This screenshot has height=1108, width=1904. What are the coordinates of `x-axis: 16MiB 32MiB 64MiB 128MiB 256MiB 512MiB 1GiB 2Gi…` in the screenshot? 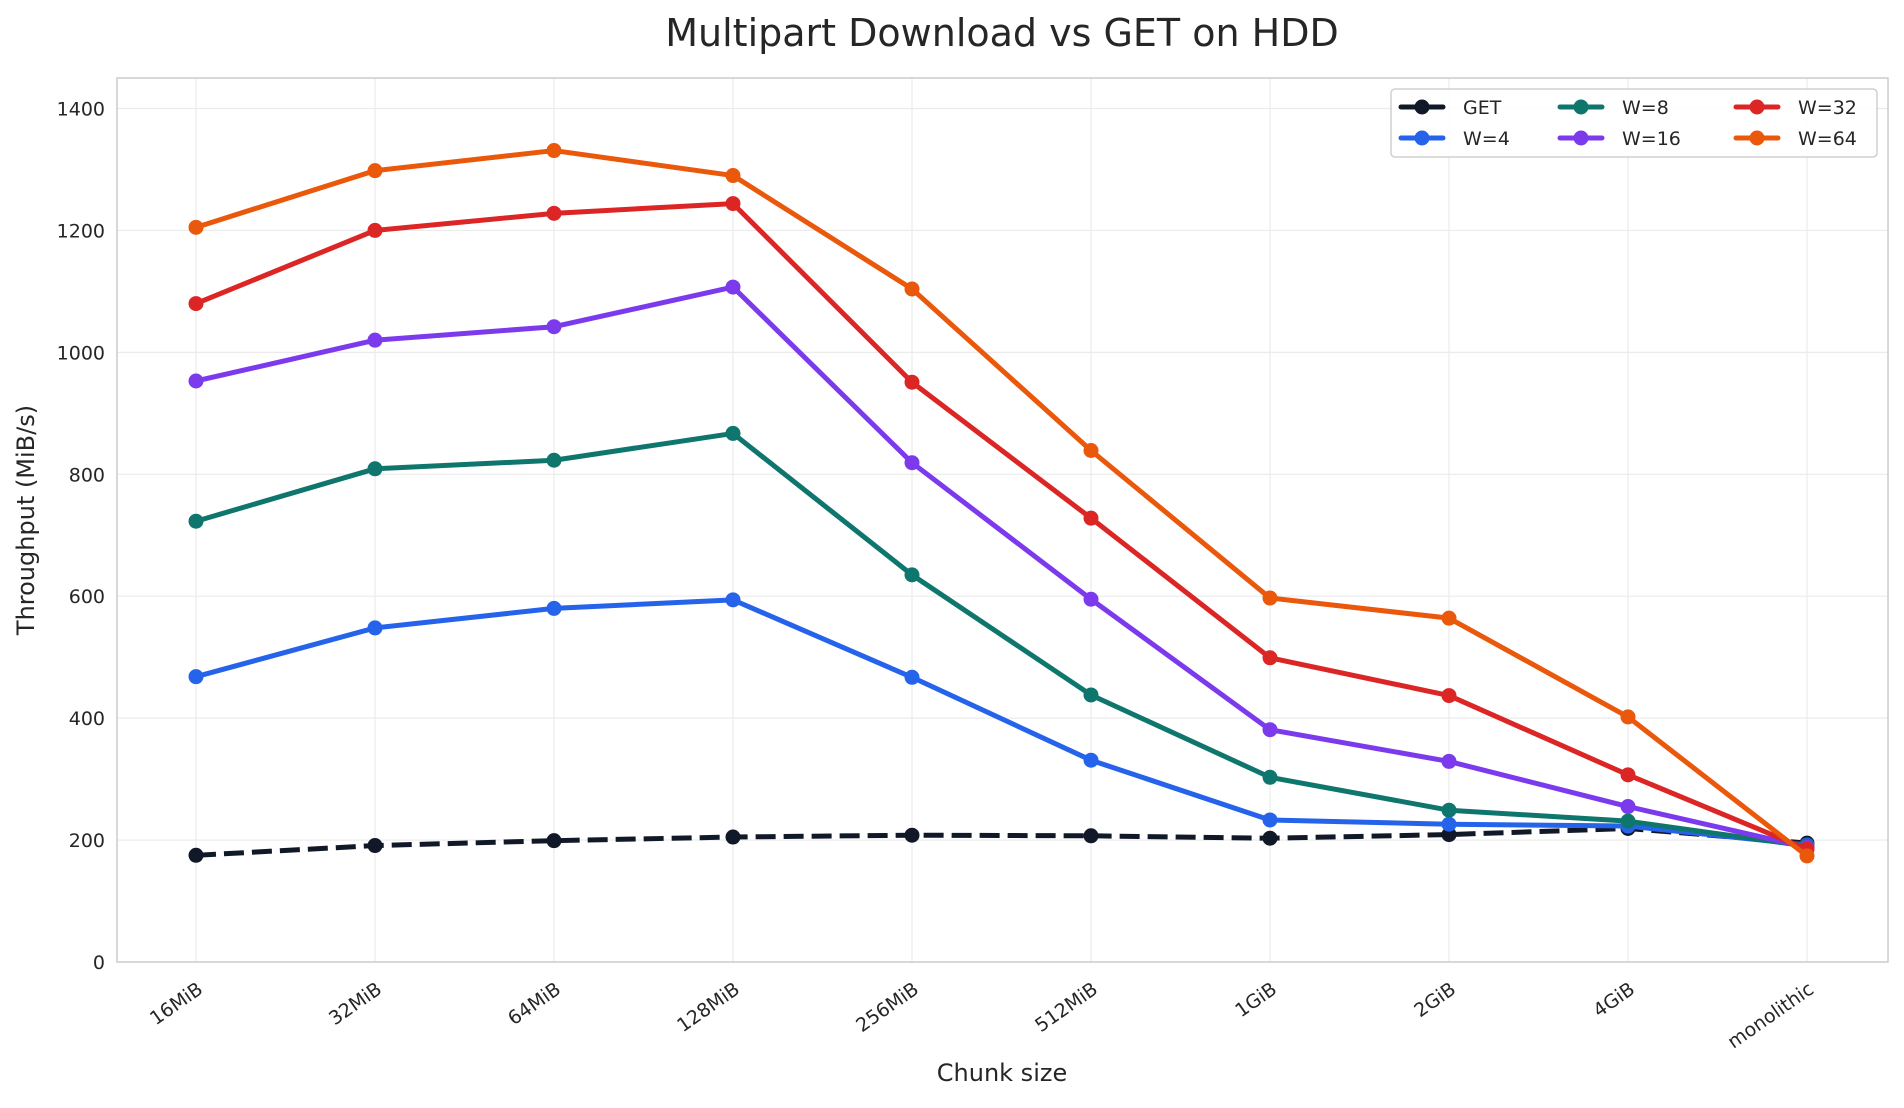 It's located at (982, 1015).